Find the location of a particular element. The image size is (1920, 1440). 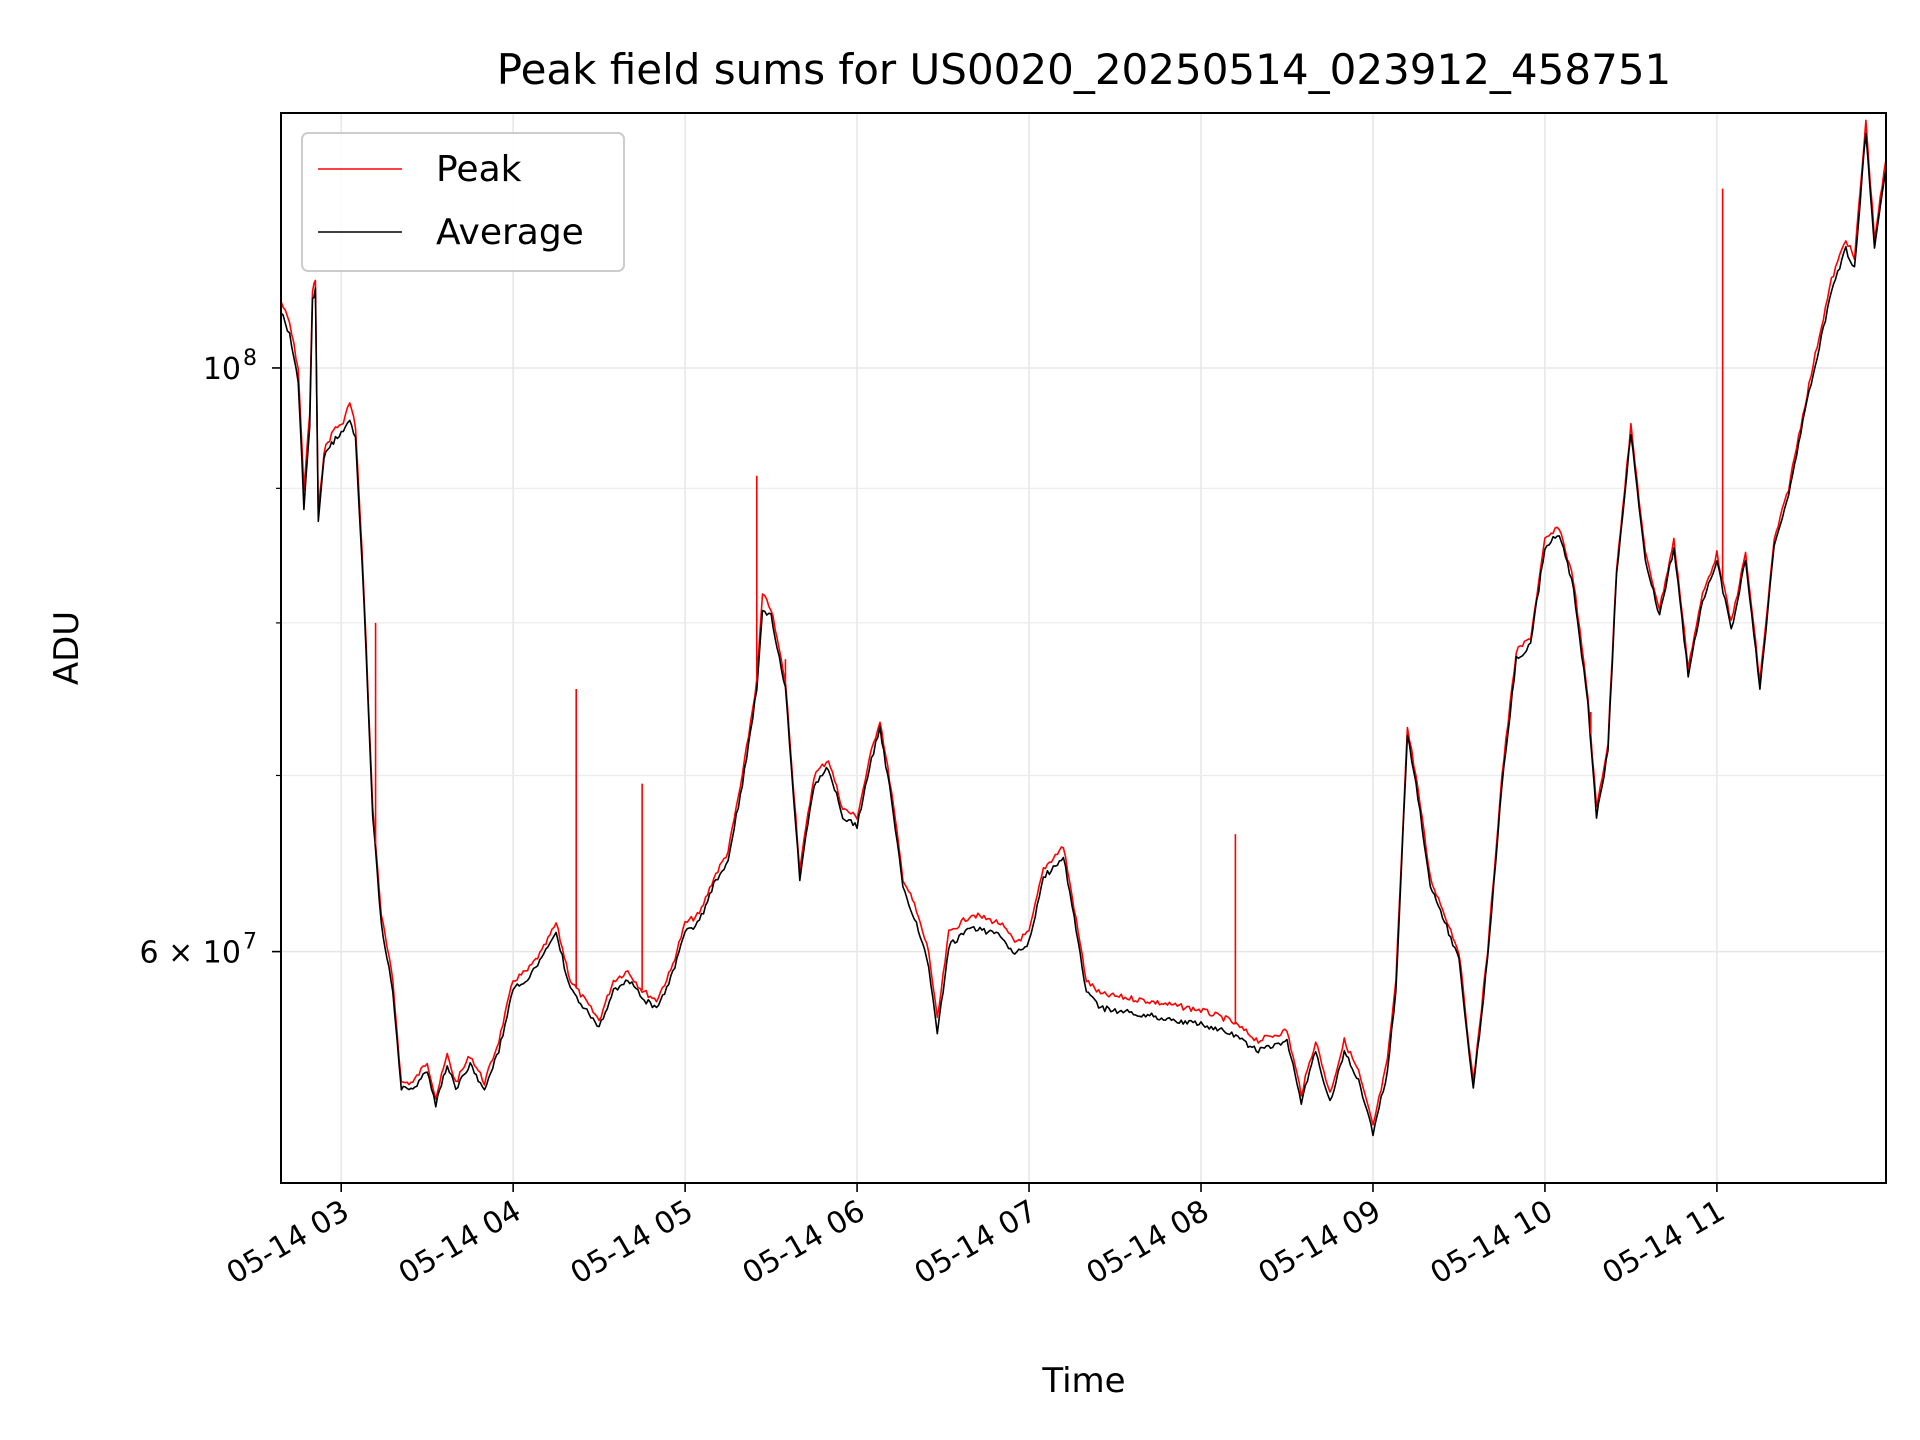

legend: Peak Average is located at coordinates (463, 202).